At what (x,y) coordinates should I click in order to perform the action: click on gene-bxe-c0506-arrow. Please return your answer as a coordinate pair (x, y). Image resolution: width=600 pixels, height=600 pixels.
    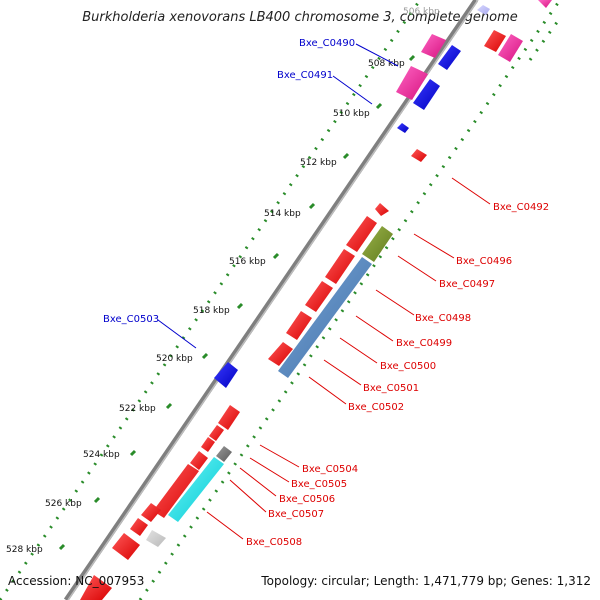
    Looking at the image, I should click on (199, 460).